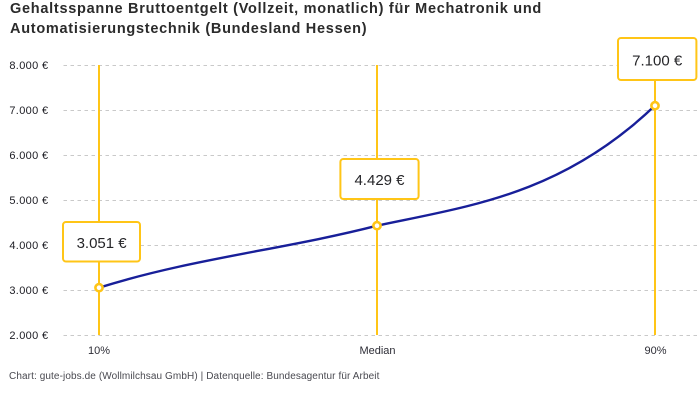 This screenshot has width=700, height=400. Describe the element at coordinates (377, 351) in the screenshot. I see `svg-text: Median` at that location.